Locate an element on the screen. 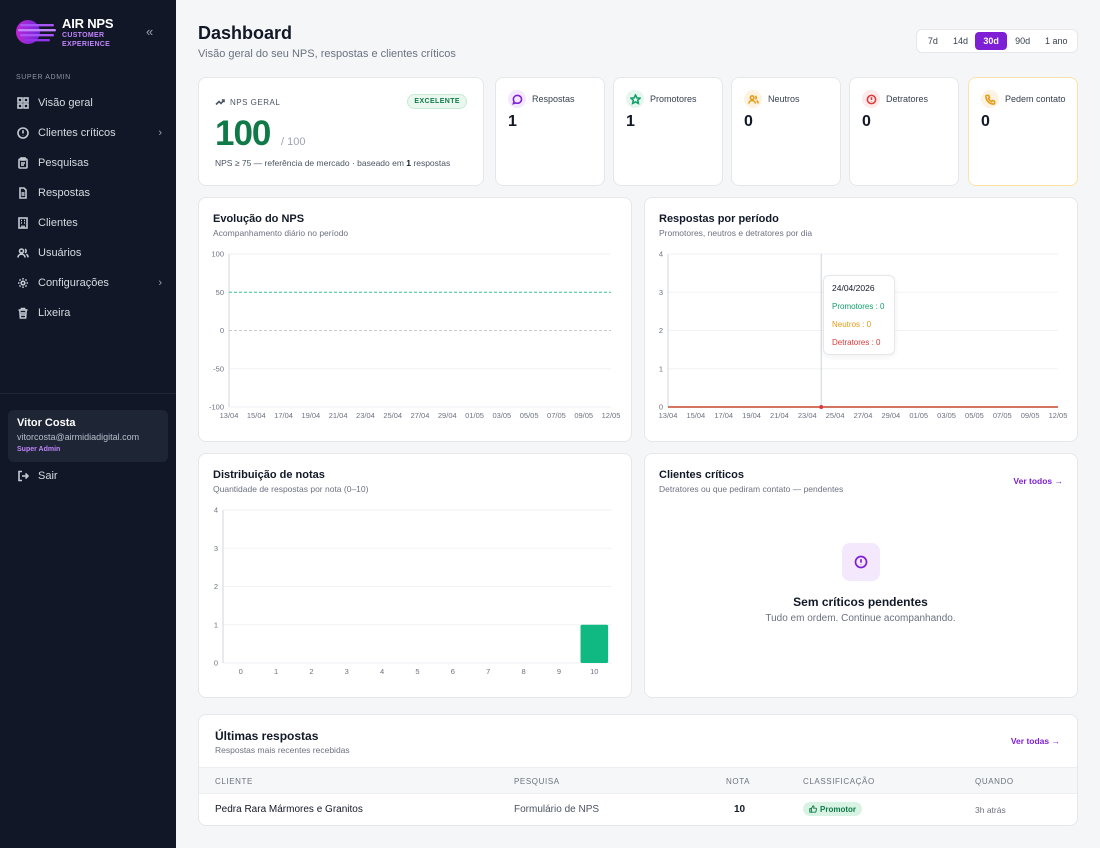  trending-up-icon is located at coordinates (220, 102).